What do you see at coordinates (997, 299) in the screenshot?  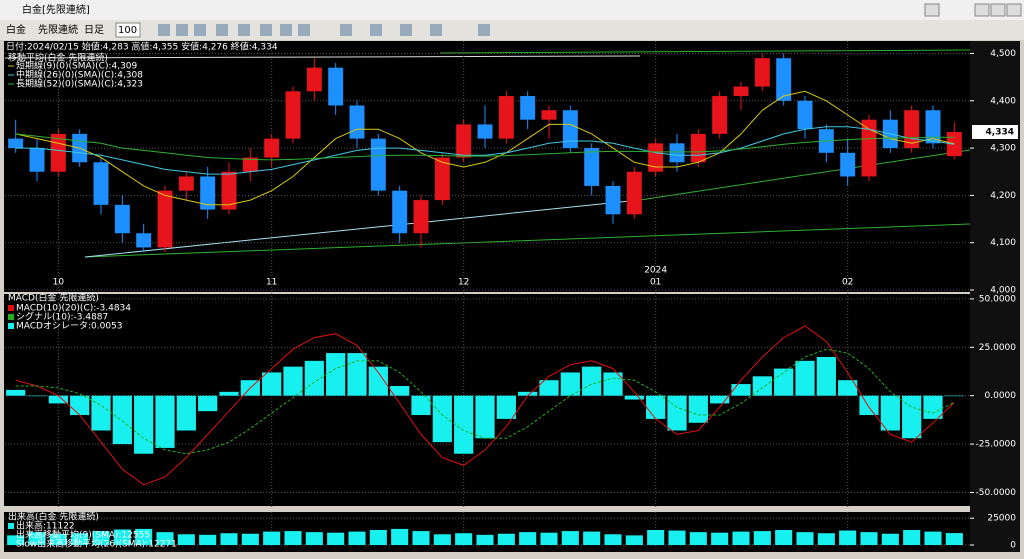 I see `y-tick-label: 50.0000` at bounding box center [997, 299].